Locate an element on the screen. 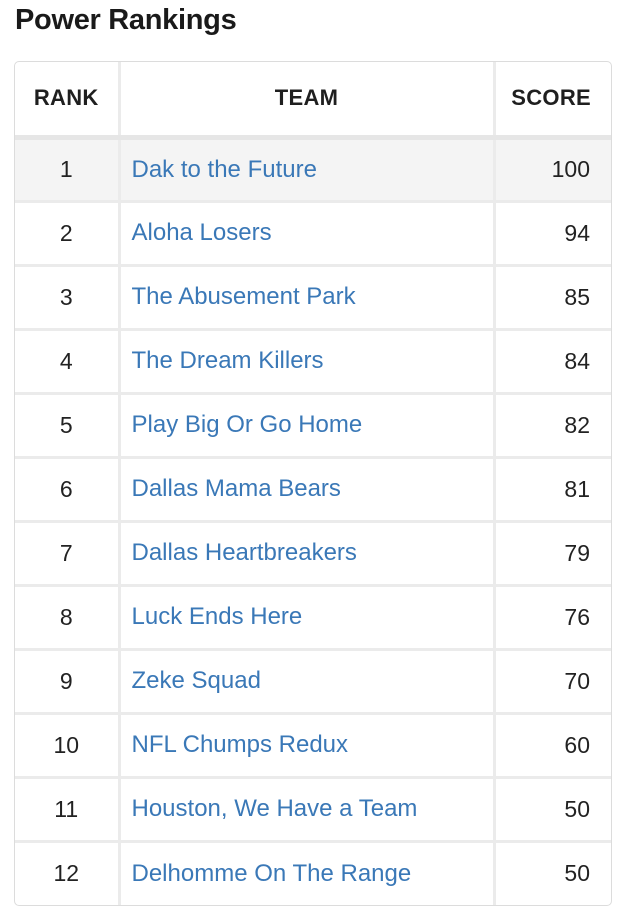  table-row: 10 NFL Chumps Redux 60 is located at coordinates (313, 745).